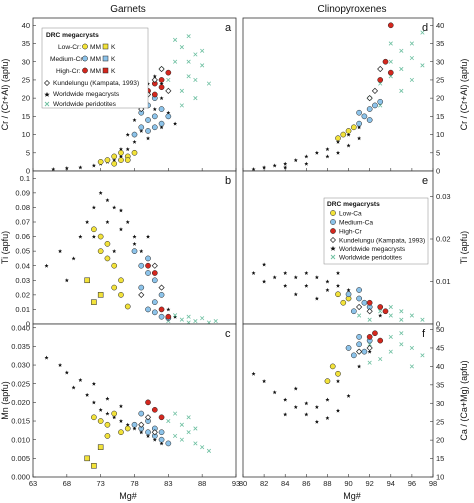 The width and height of the screenshot is (474, 503). I want to click on panel-letter-b: b, so click(228, 181).